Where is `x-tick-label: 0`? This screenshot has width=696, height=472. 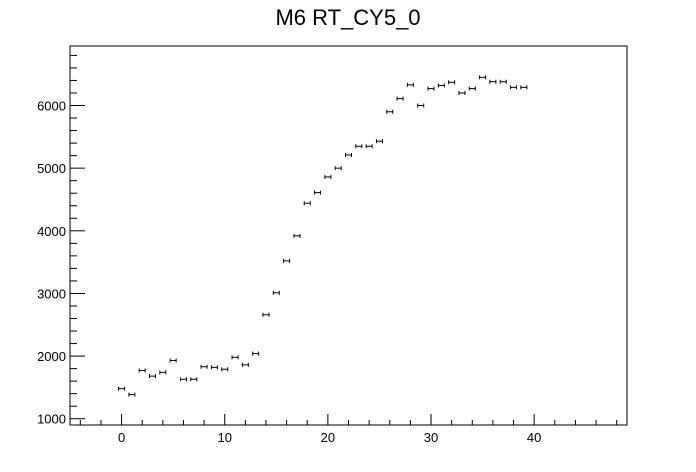
x-tick-label: 0 is located at coordinates (121, 437).